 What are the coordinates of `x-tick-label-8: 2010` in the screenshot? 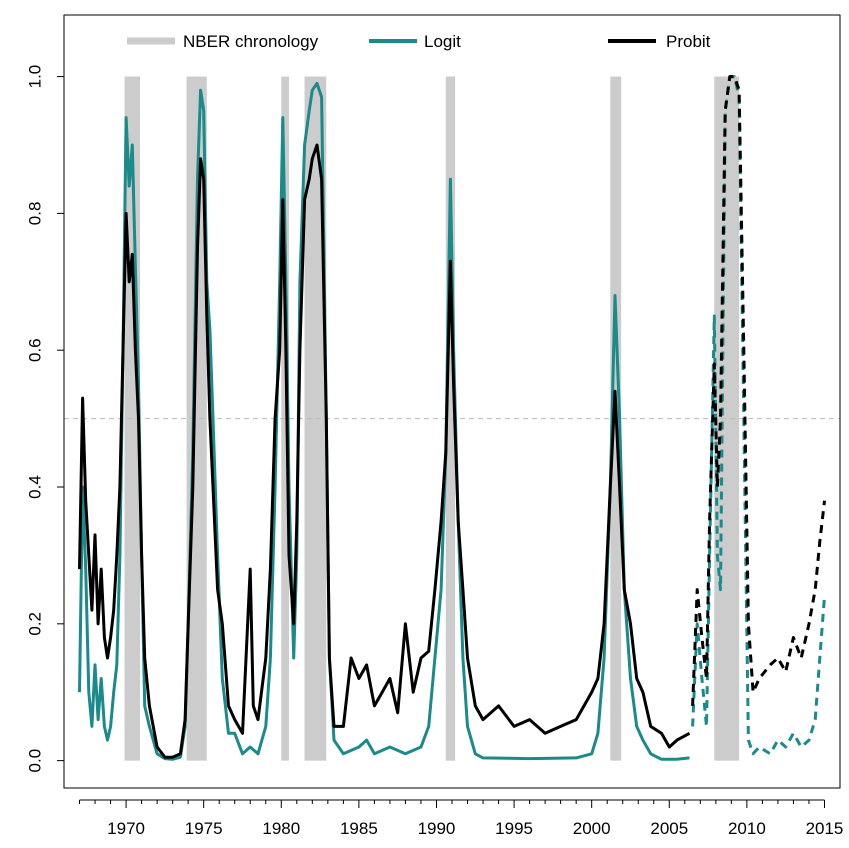 It's located at (747, 828).